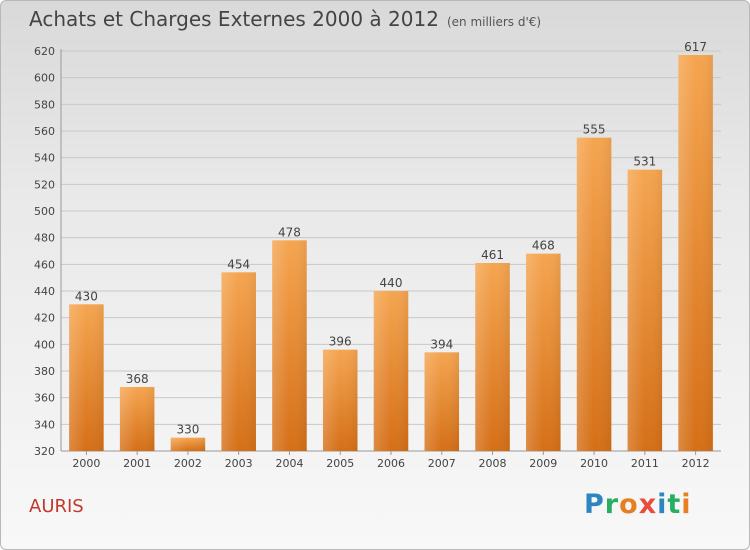 The height and width of the screenshot is (550, 750). What do you see at coordinates (340, 400) in the screenshot?
I see `bar-shine-2005` at bounding box center [340, 400].